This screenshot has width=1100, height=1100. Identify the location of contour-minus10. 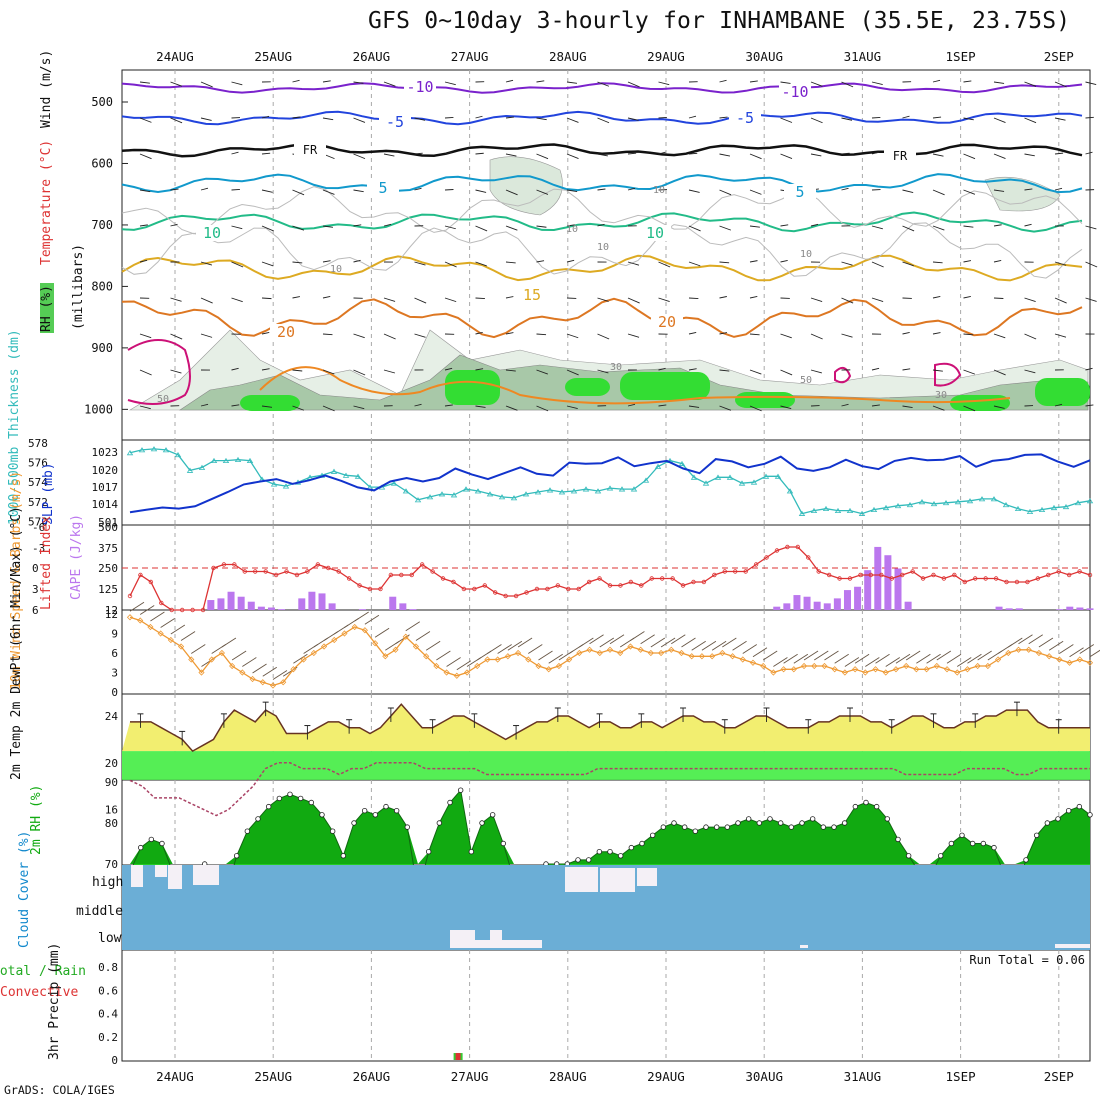
(602, 88).